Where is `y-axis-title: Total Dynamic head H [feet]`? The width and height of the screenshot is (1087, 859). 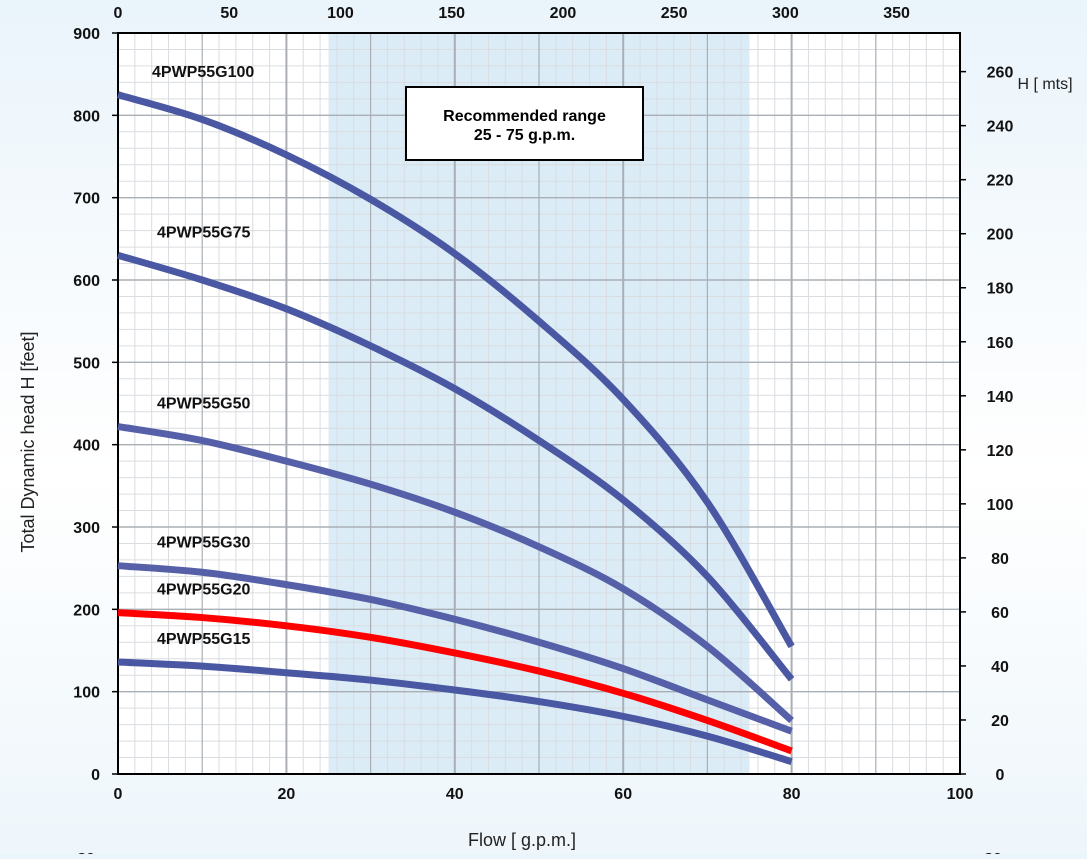
y-axis-title: Total Dynamic head H [feet] is located at coordinates (28, 441).